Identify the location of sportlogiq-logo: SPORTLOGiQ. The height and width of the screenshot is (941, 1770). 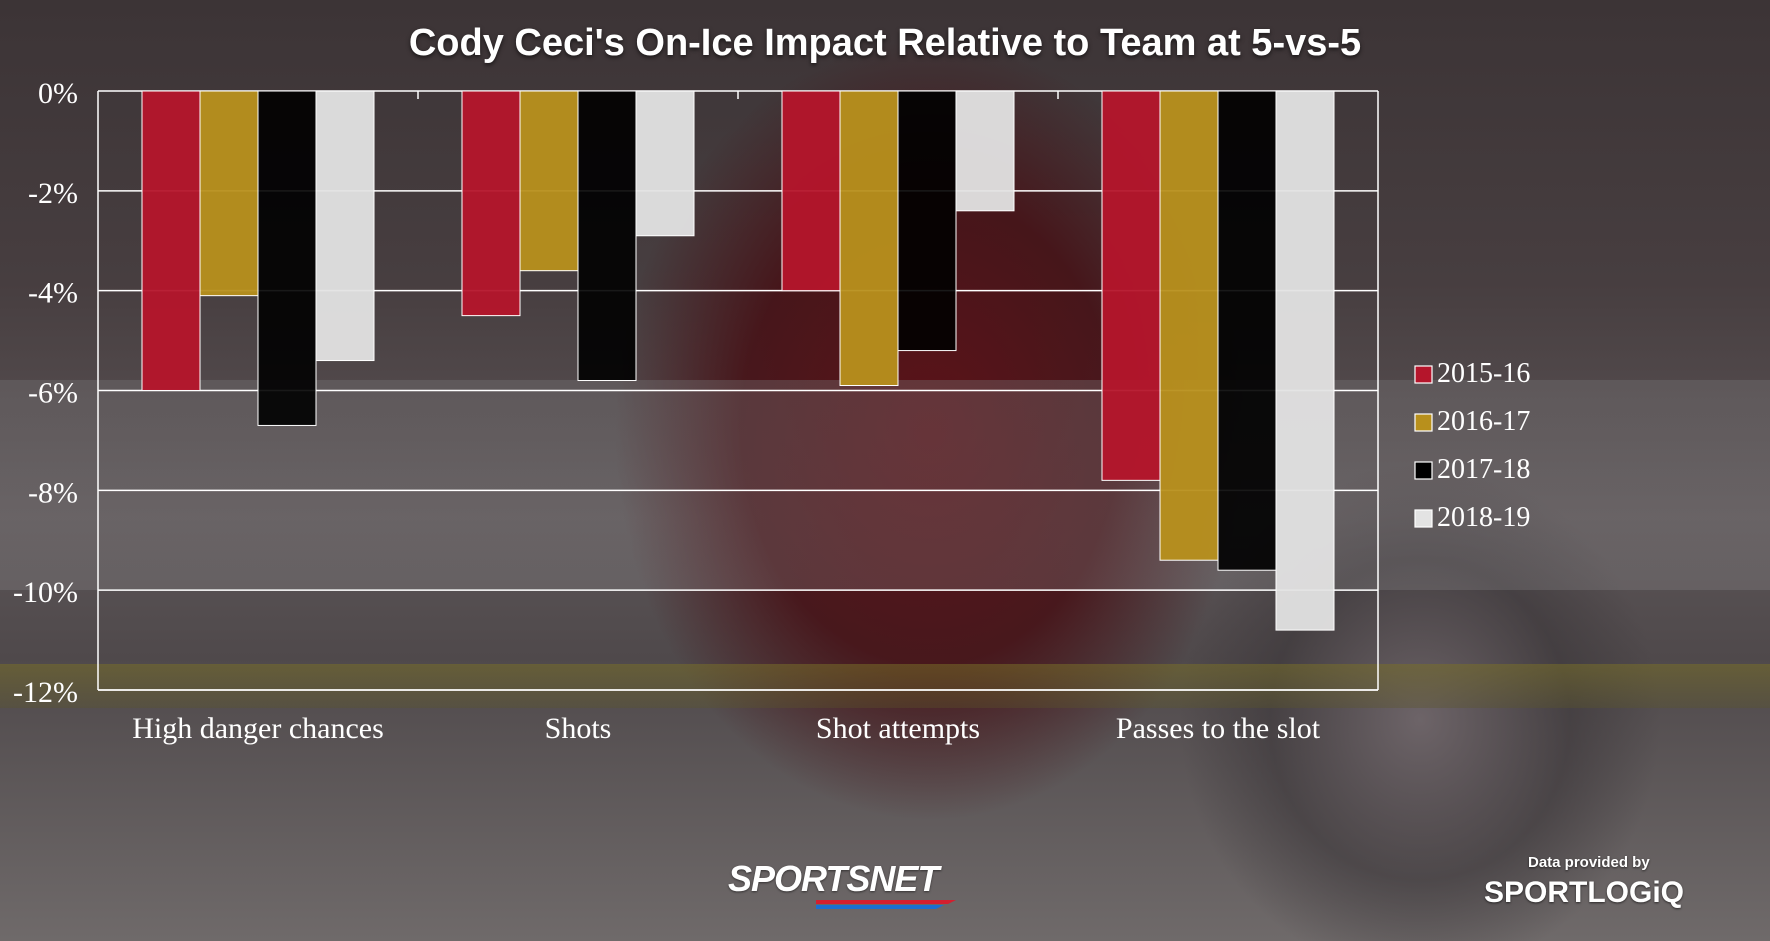
(1584, 892).